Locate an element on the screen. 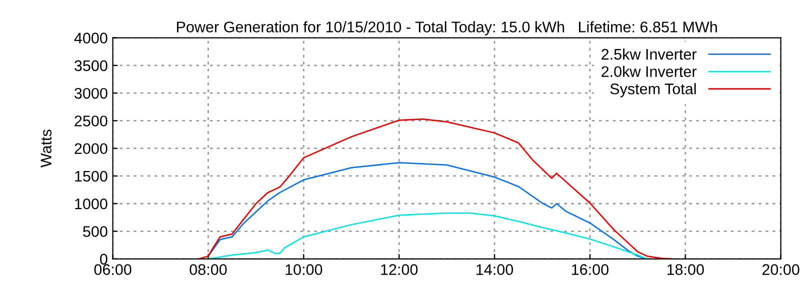 This screenshot has height=300, width=800. legend-label: System Total is located at coordinates (653, 90).